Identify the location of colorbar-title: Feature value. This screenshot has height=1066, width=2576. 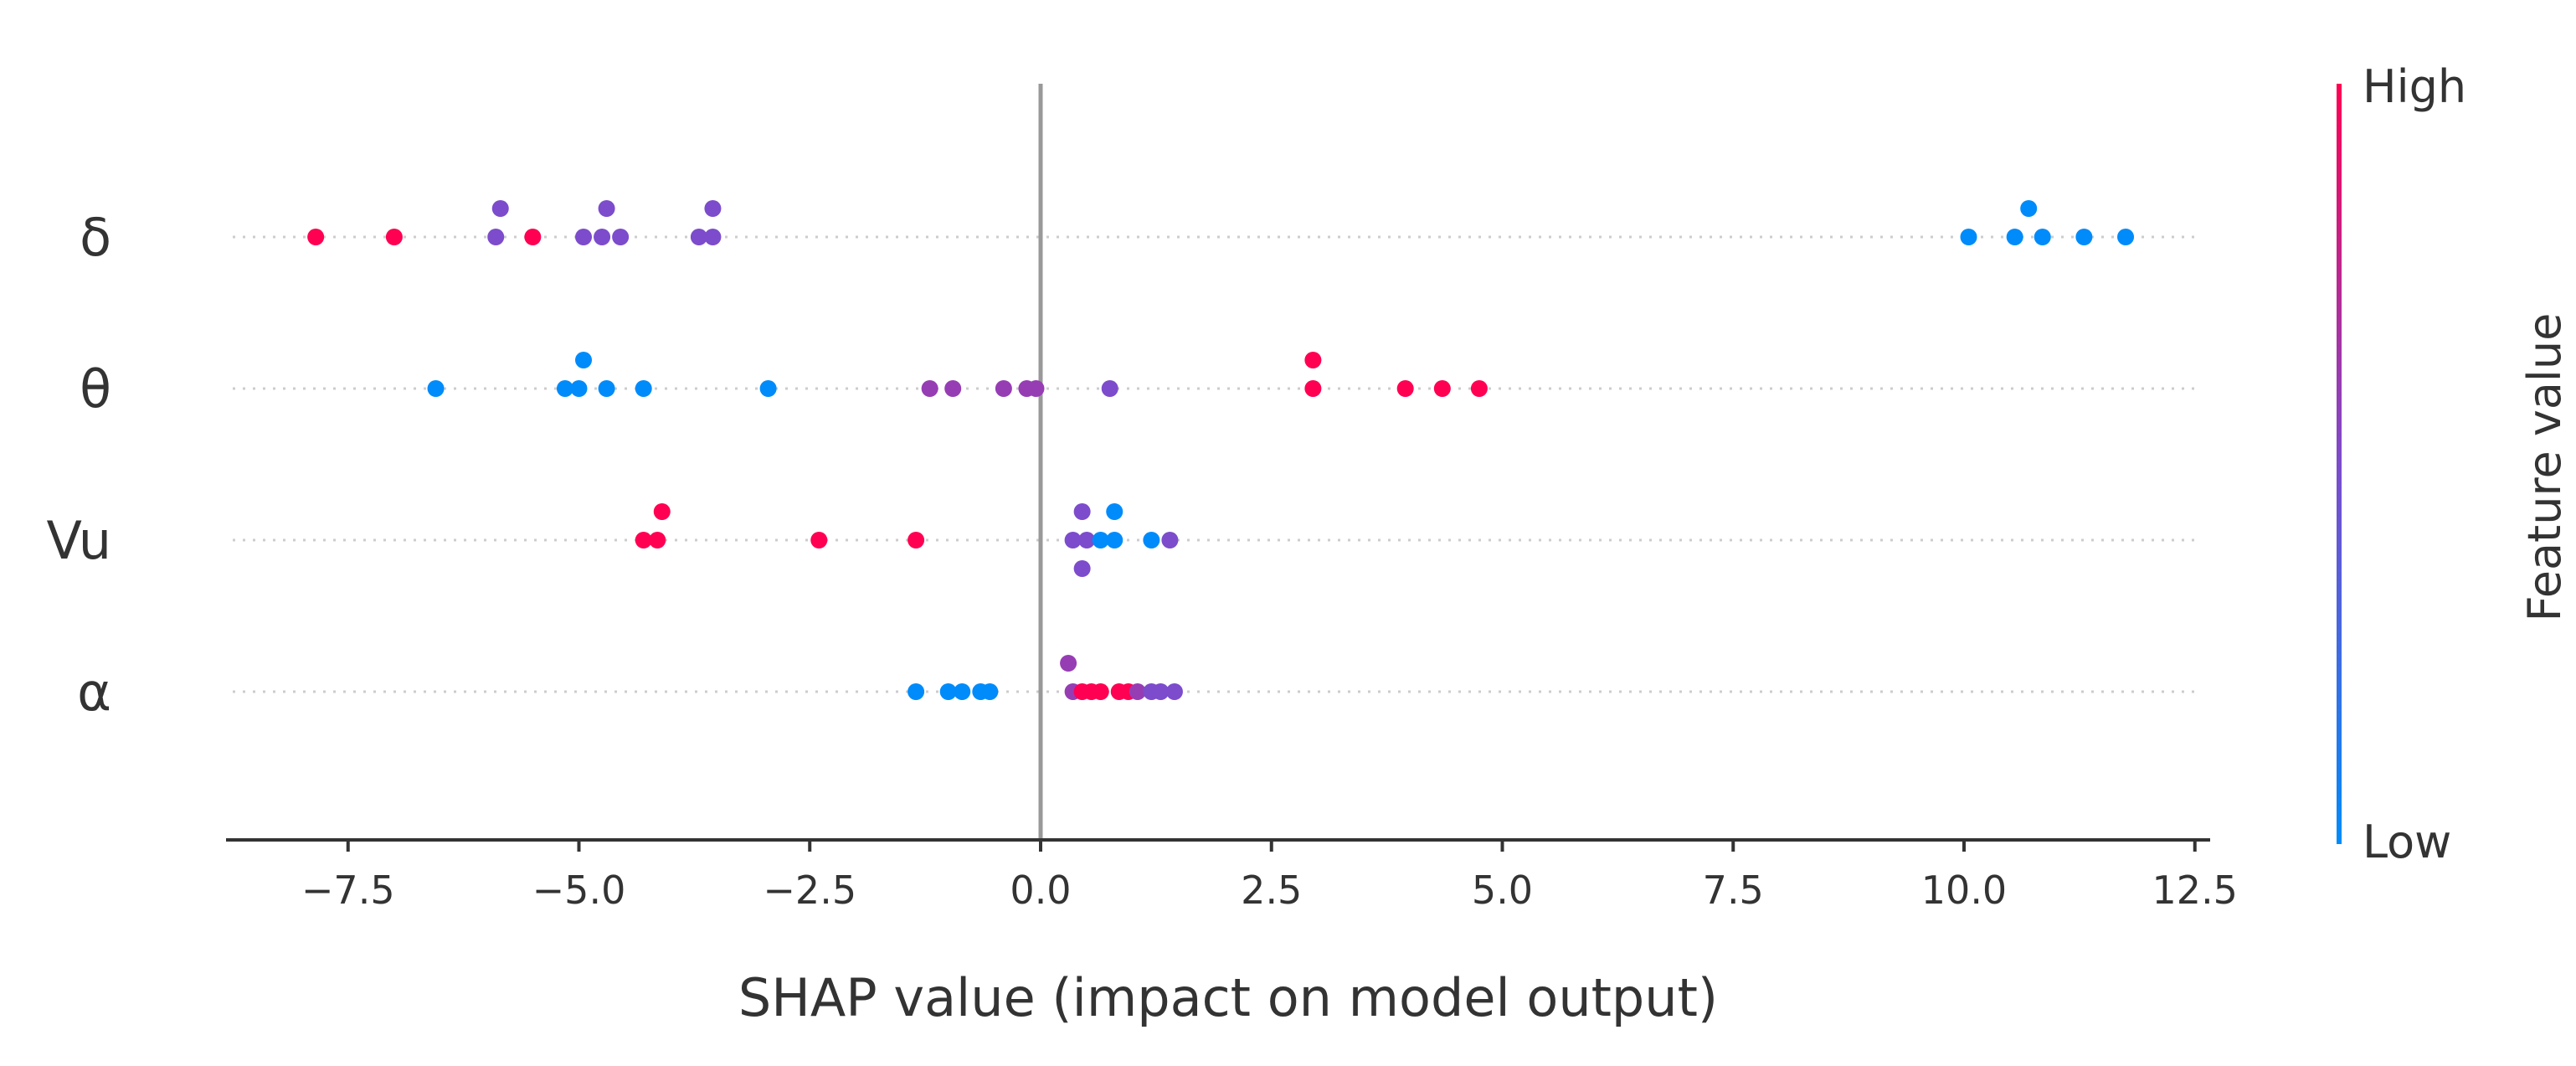
(2544, 468).